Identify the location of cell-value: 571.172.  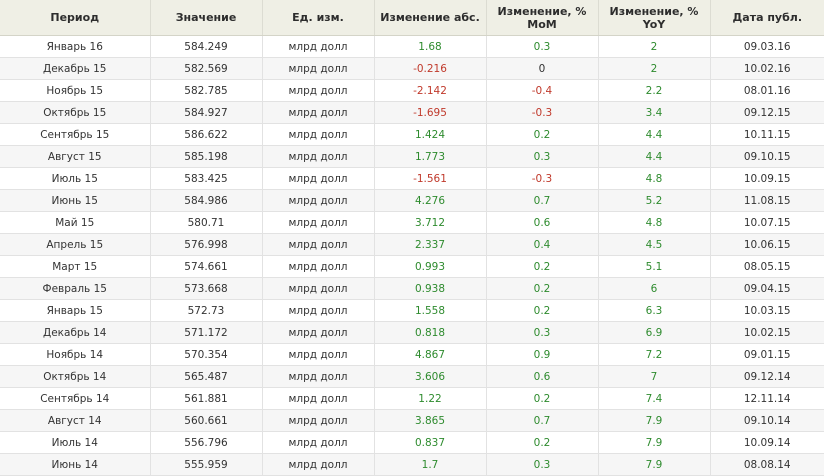
(206, 332).